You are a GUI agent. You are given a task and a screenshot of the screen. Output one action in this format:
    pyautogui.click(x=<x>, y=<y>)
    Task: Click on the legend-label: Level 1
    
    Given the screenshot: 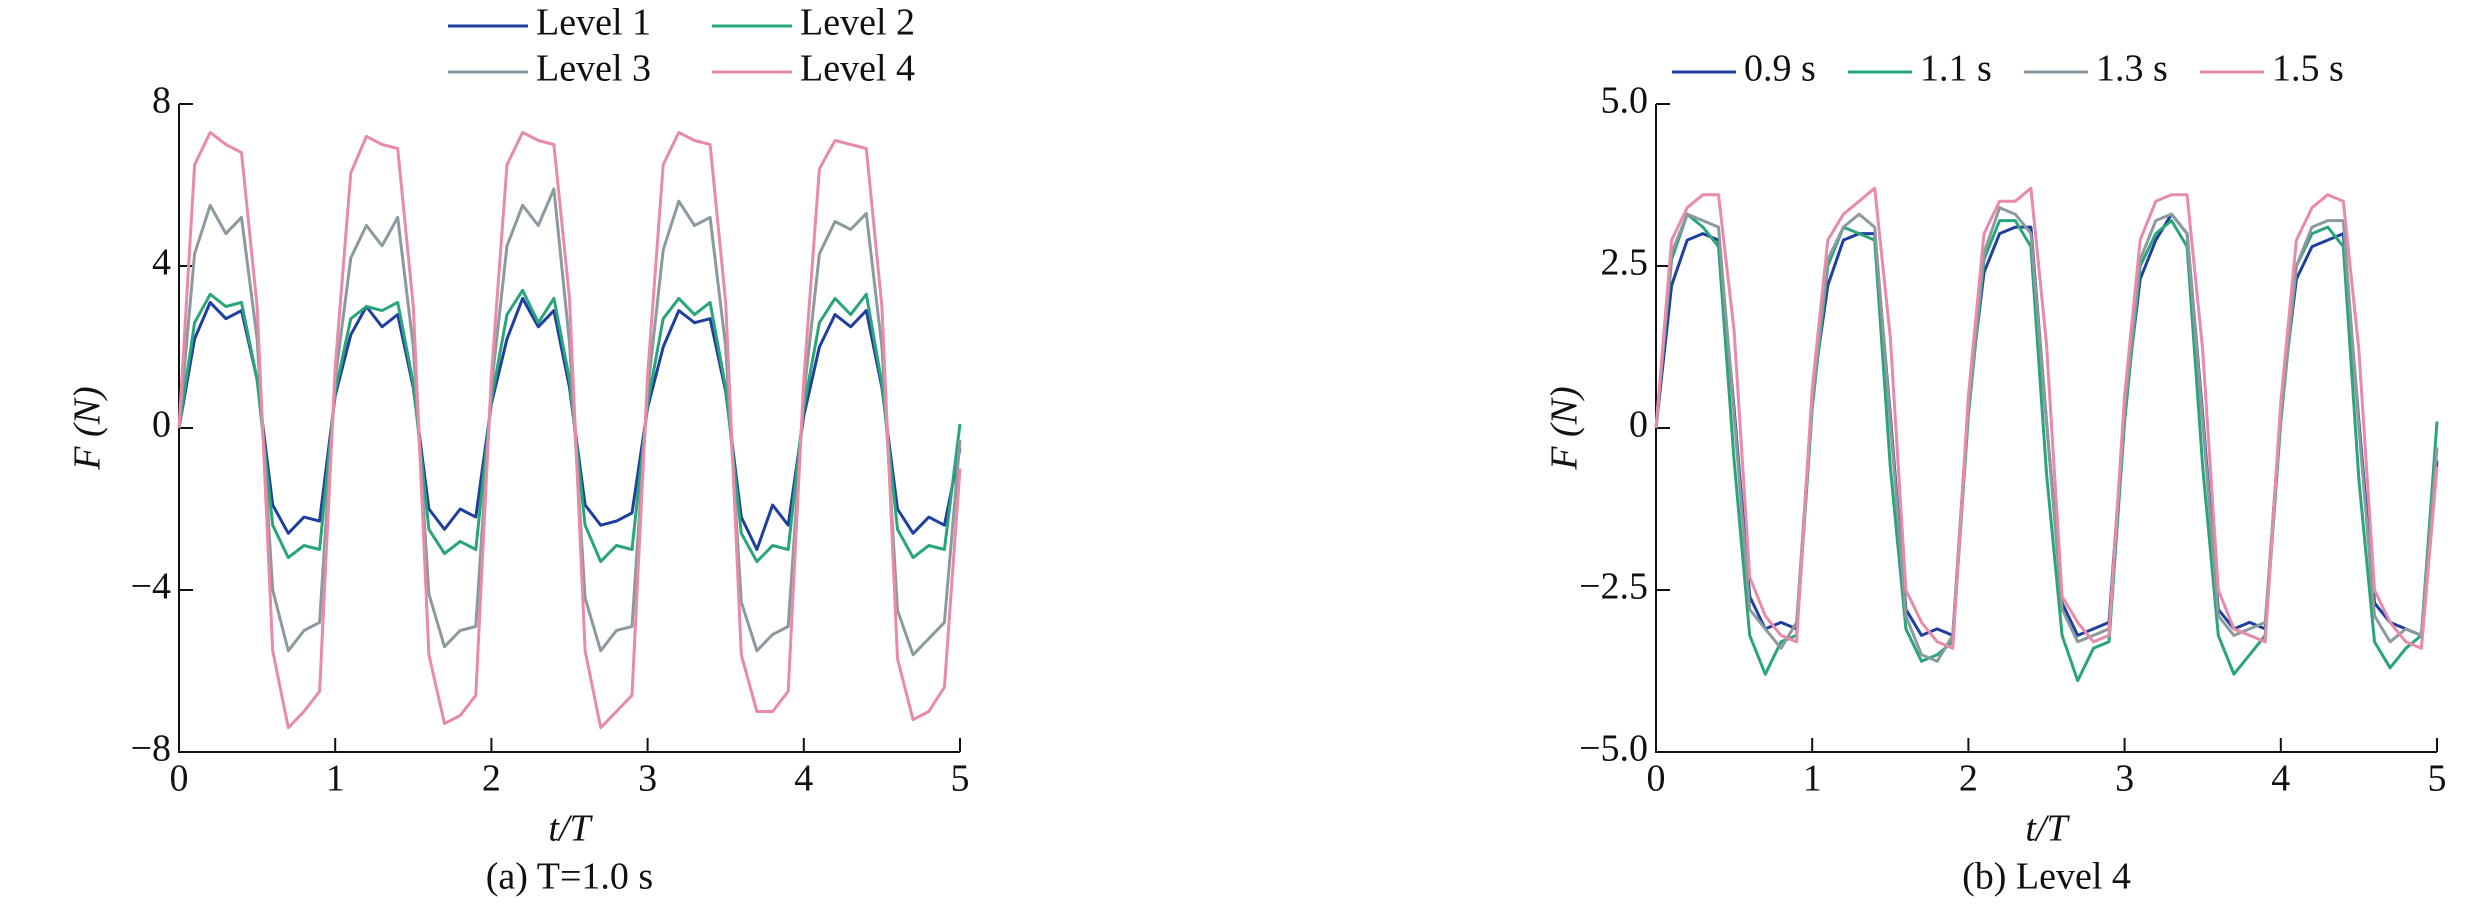 What is the action you would take?
    pyautogui.click(x=593, y=23)
    